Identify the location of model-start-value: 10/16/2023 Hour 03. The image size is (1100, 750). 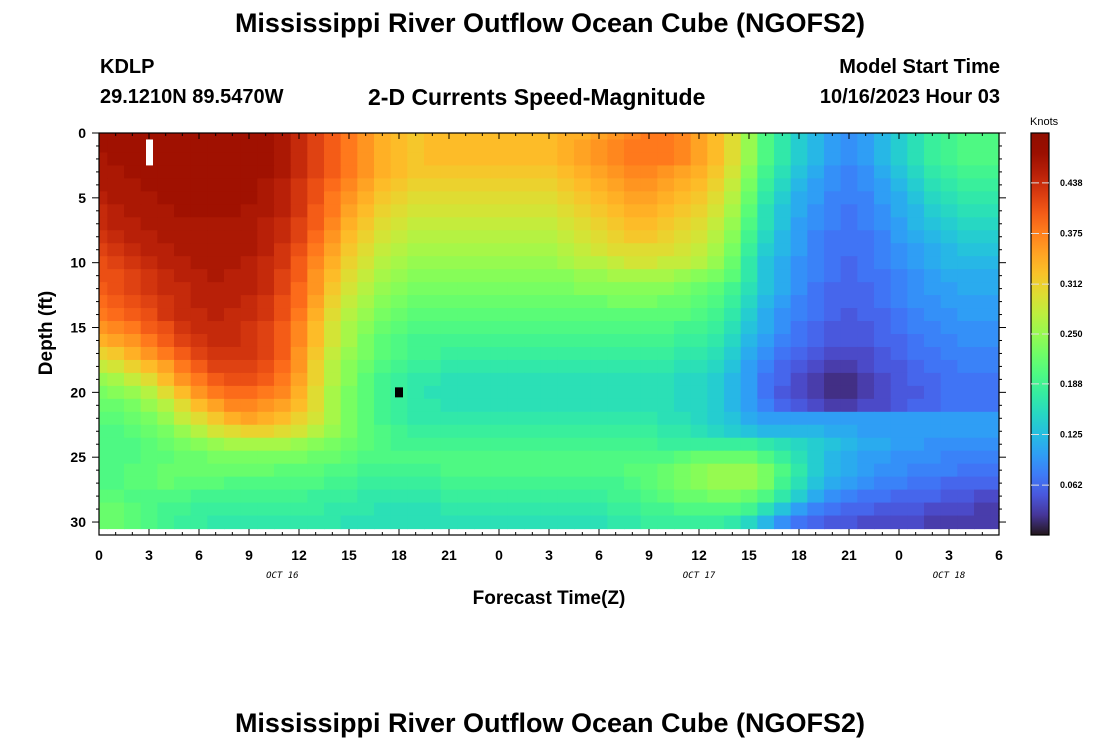
(909, 97).